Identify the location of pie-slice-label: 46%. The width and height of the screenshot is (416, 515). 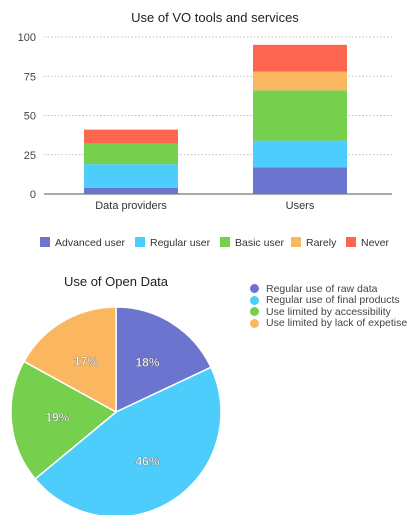
(147, 462).